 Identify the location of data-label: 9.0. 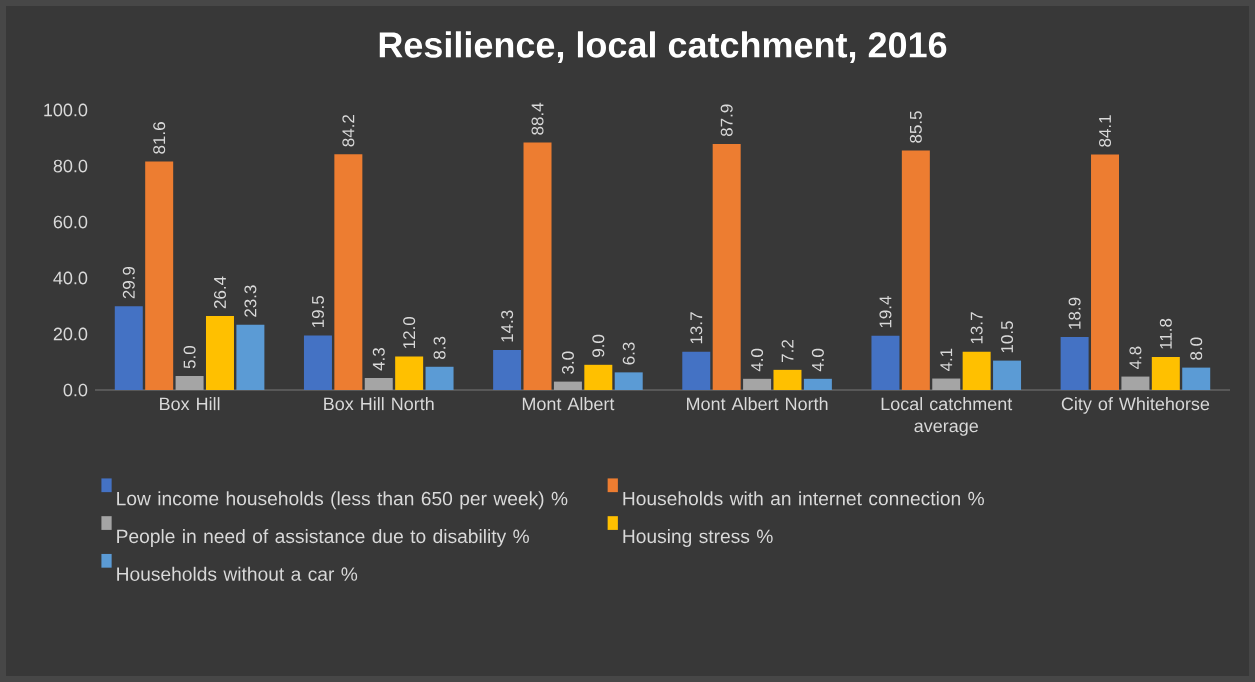
(598, 345).